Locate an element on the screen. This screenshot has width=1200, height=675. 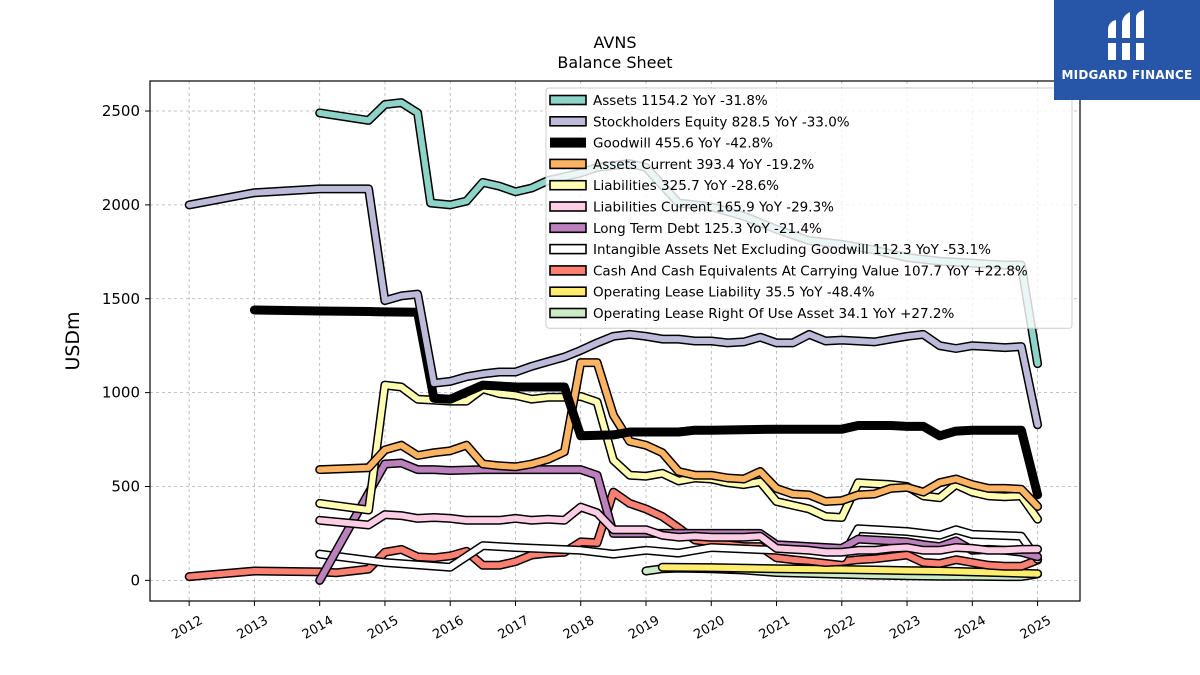
series-line-operating-lease-liability is located at coordinates (850, 570).